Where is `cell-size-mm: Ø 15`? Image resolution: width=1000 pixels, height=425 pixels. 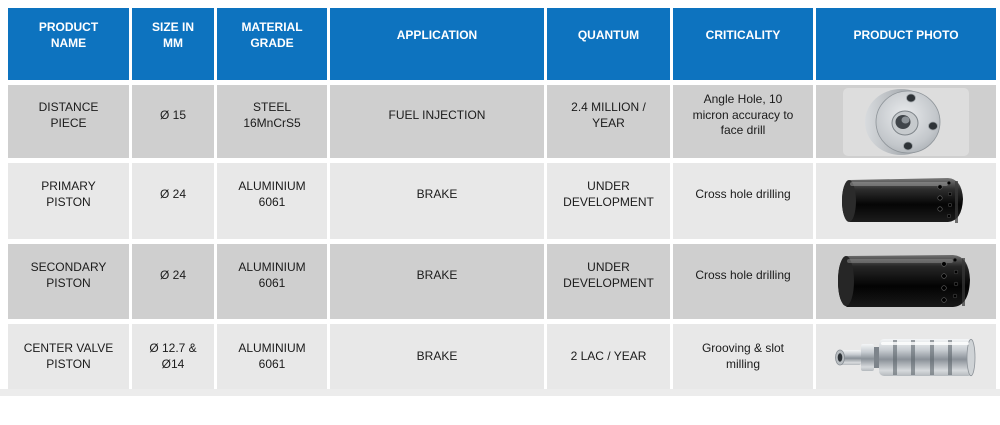 cell-size-mm: Ø 15 is located at coordinates (173, 121).